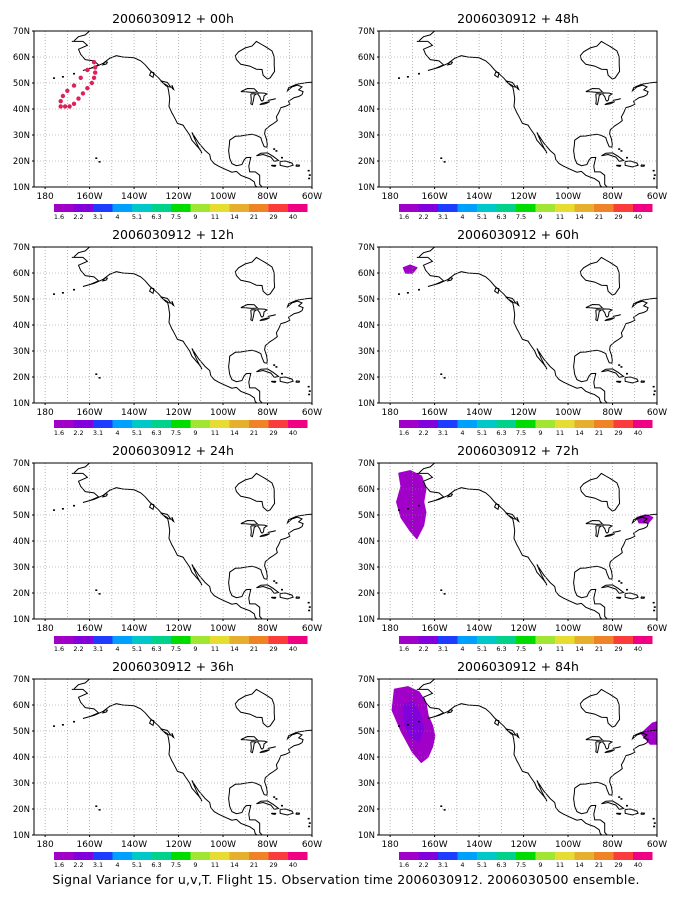  What do you see at coordinates (521, 865) in the screenshot?
I see `colorbar-label: 7.5` at bounding box center [521, 865].